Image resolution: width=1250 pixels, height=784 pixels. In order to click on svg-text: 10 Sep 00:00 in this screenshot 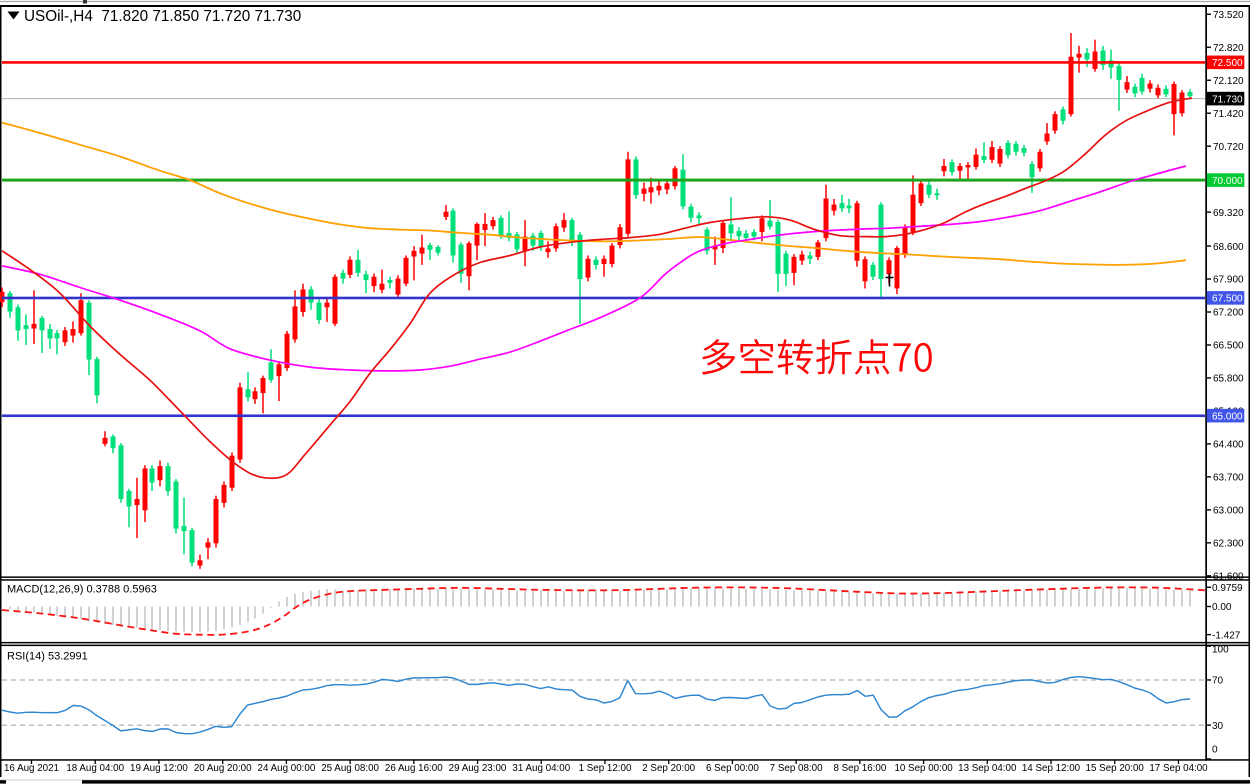, I will do `click(923, 768)`.